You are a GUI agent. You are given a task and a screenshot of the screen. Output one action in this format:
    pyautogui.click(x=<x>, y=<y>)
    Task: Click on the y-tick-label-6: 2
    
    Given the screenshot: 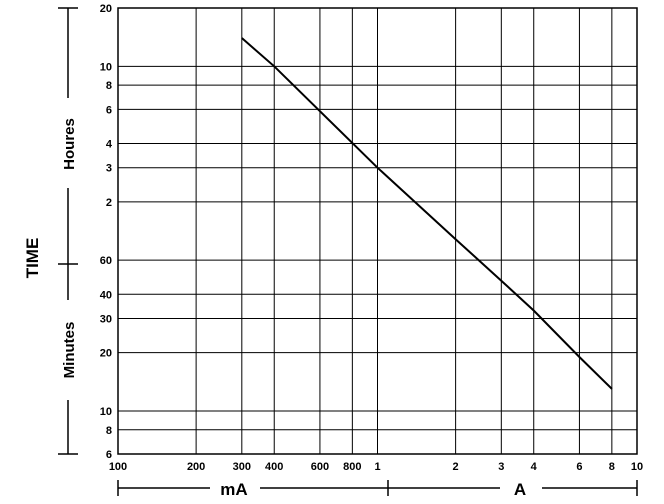 What is the action you would take?
    pyautogui.click(x=109, y=203)
    